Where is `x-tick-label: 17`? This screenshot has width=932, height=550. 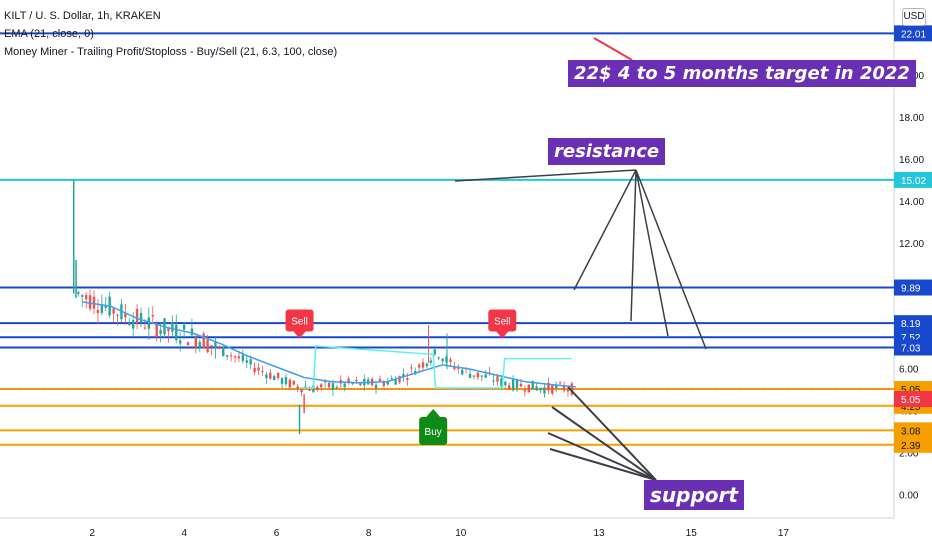
x-tick-label: 17 is located at coordinates (784, 533).